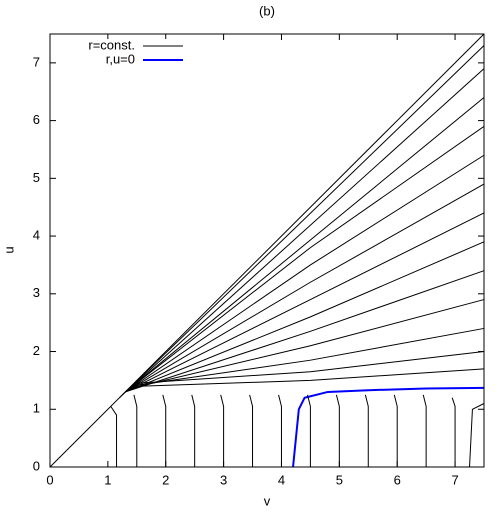  I want to click on x-tick-label: 4, so click(281, 479).